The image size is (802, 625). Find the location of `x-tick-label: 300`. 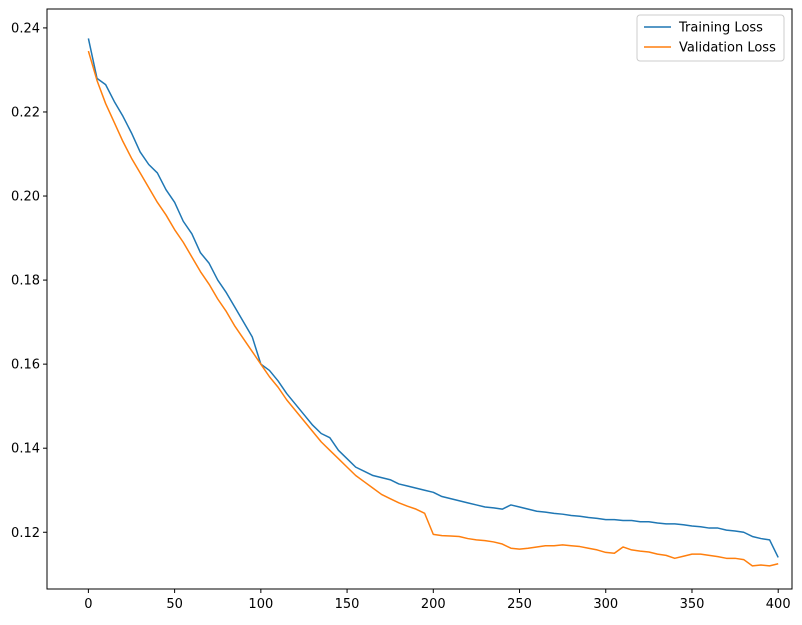

x-tick-label: 300 is located at coordinates (605, 604).